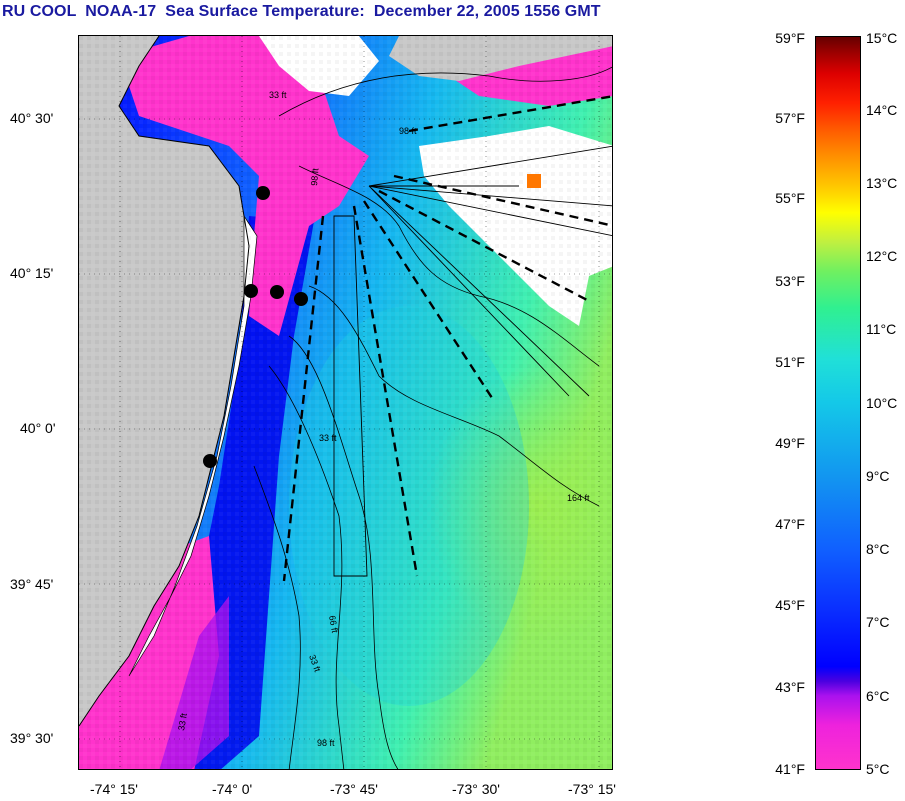 Image resolution: width=905 pixels, height=801 pixels. Describe the element at coordinates (476, 789) in the screenshot. I see `lon-label: -73° 30'` at that location.